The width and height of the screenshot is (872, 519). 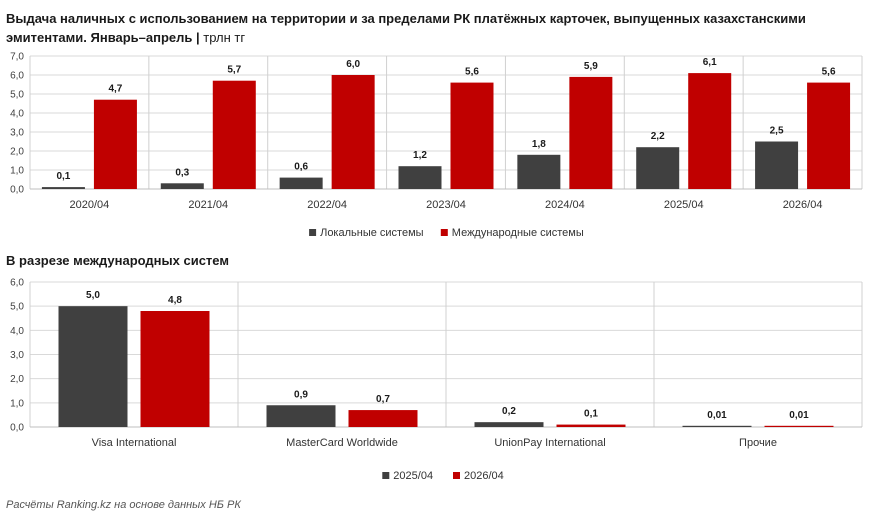 What do you see at coordinates (549, 443) in the screenshot?
I see `chart2-category-label: UnionPay International` at bounding box center [549, 443].